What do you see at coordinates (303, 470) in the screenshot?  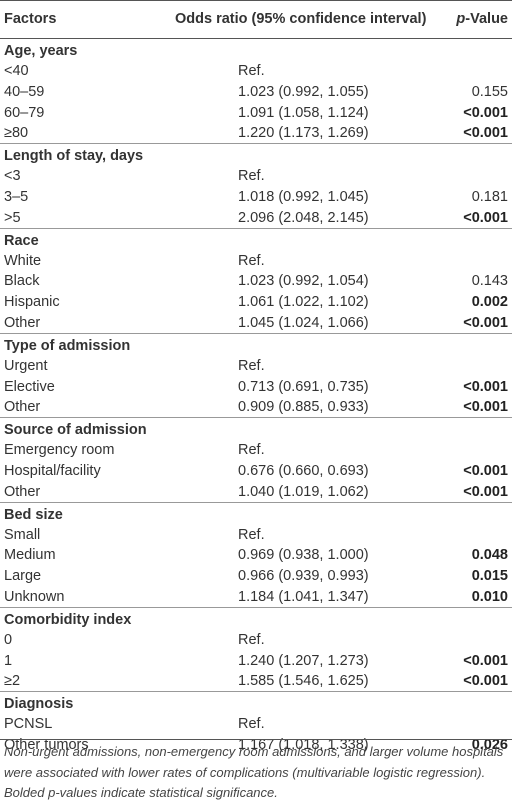 I see `odds-ratio-cell: 0.676 (0.660, 0.693)` at bounding box center [303, 470].